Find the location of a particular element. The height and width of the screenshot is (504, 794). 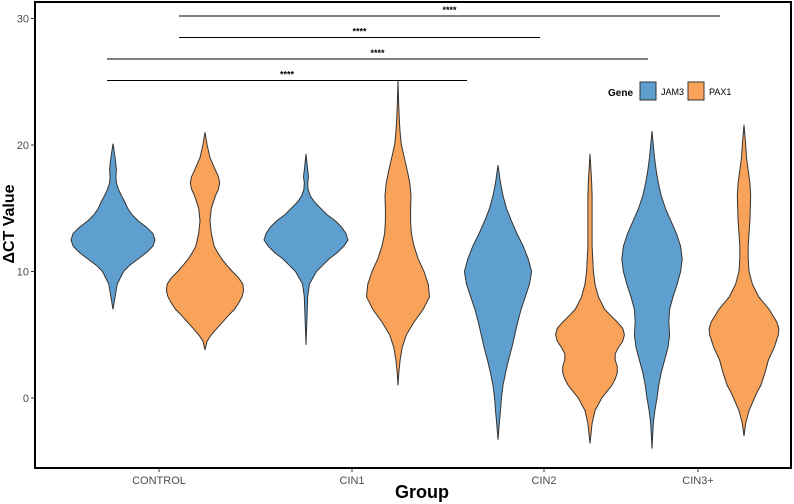

violin-jam3-cin3plus is located at coordinates (652, 290).